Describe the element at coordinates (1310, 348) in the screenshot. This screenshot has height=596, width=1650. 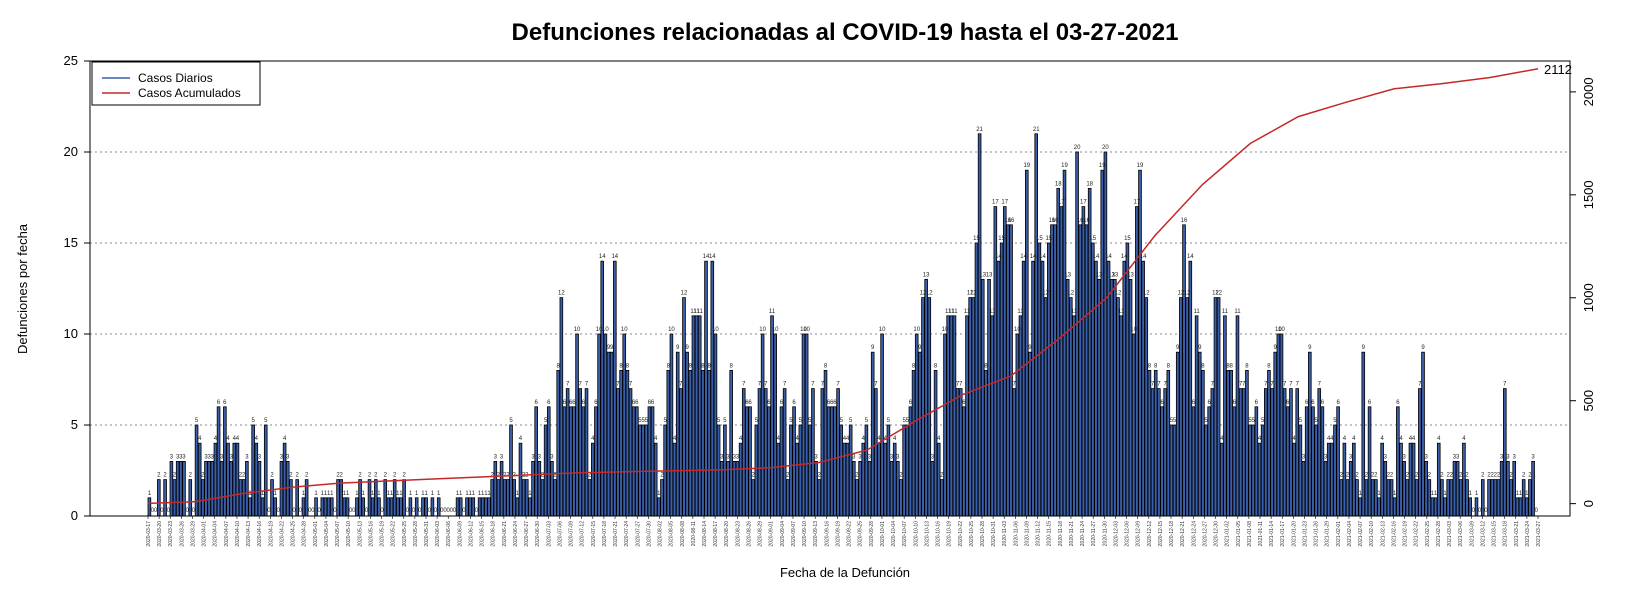
I see `data-label: 9` at that location.